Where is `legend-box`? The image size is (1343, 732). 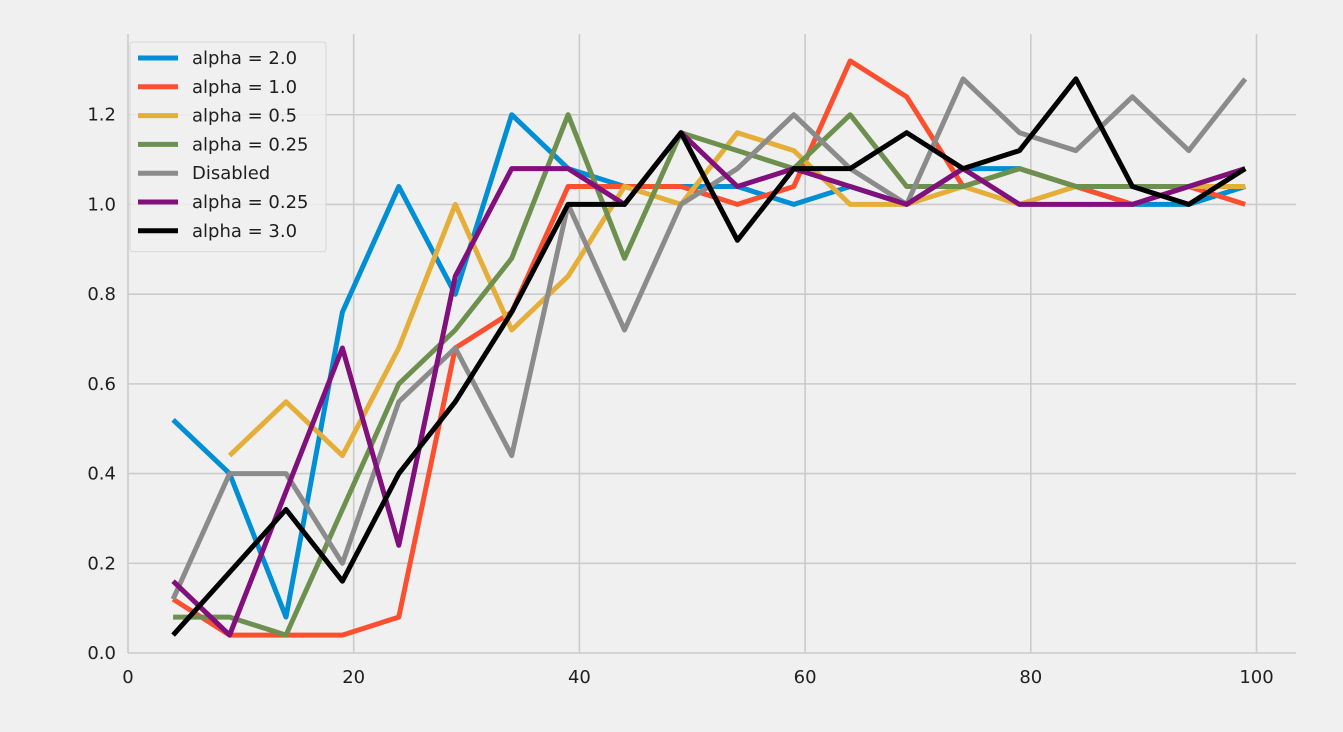
legend-box is located at coordinates (228, 147).